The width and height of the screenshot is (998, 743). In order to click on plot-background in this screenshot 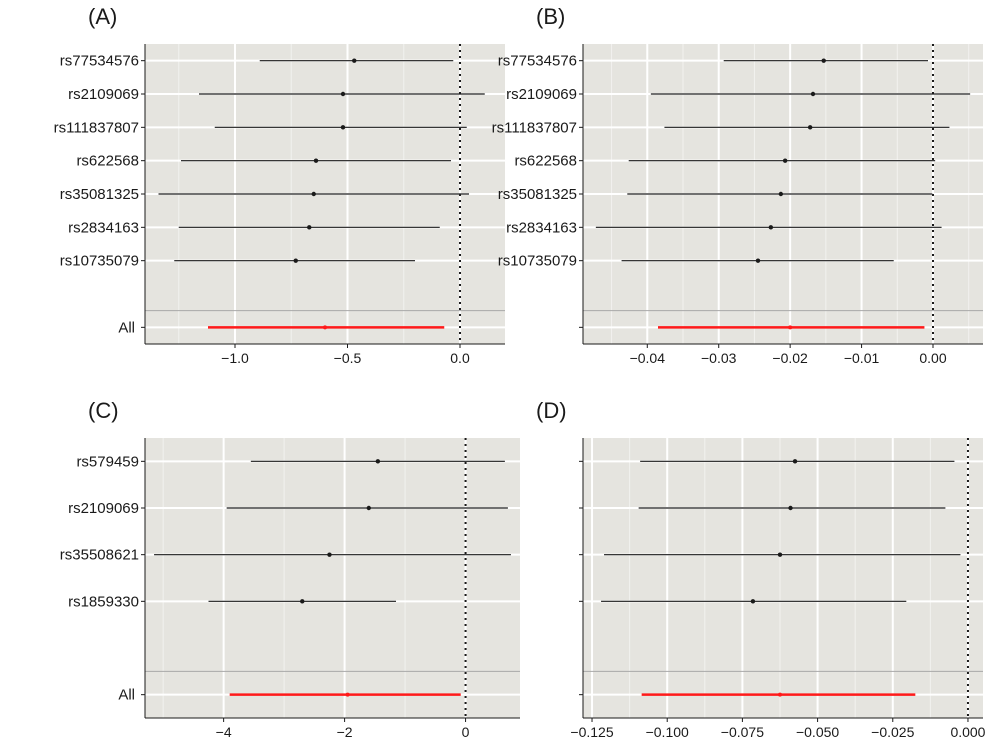, I will do `click(332, 578)`.